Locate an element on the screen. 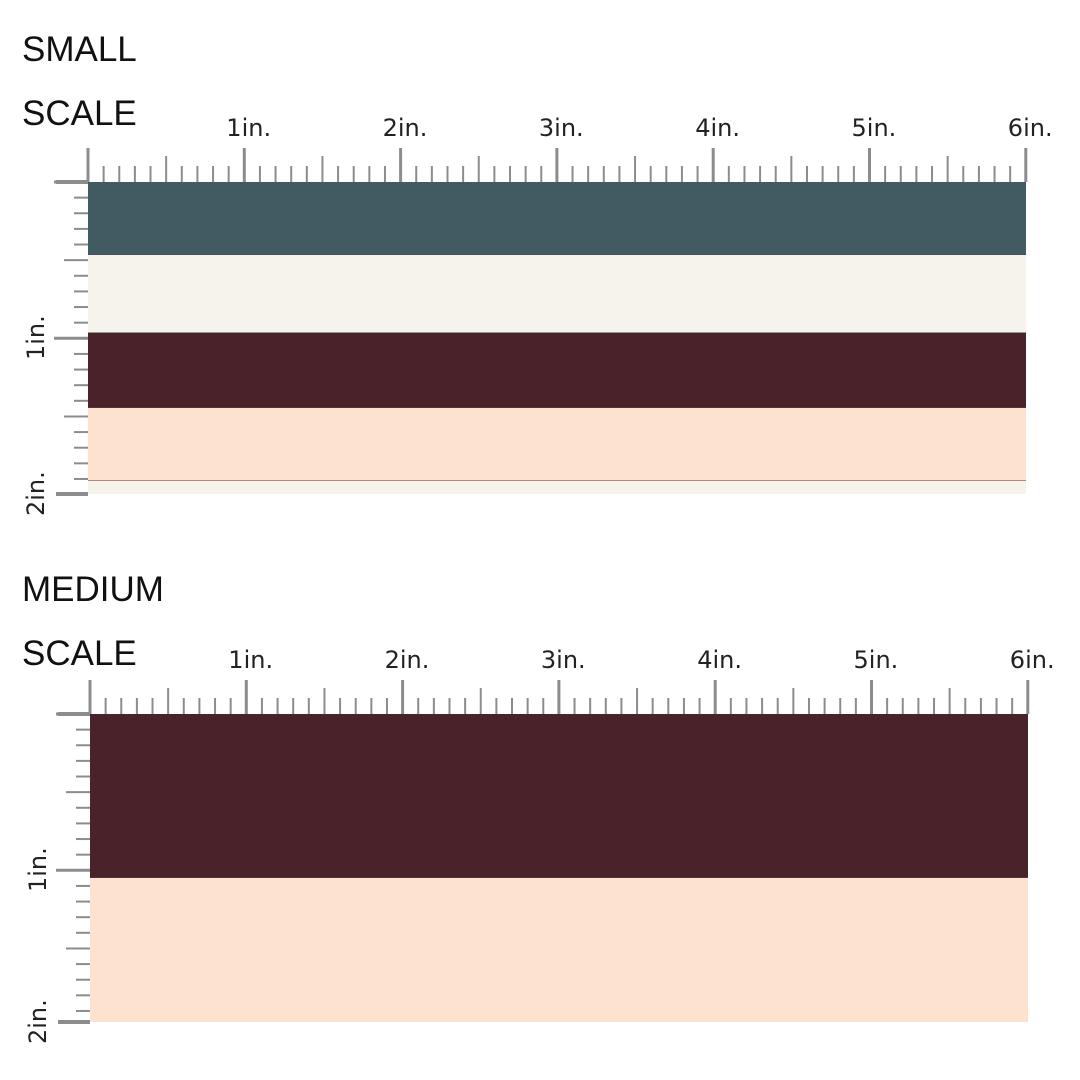  medium-scale-title: MEDIUM SCALE is located at coordinates (93, 621).